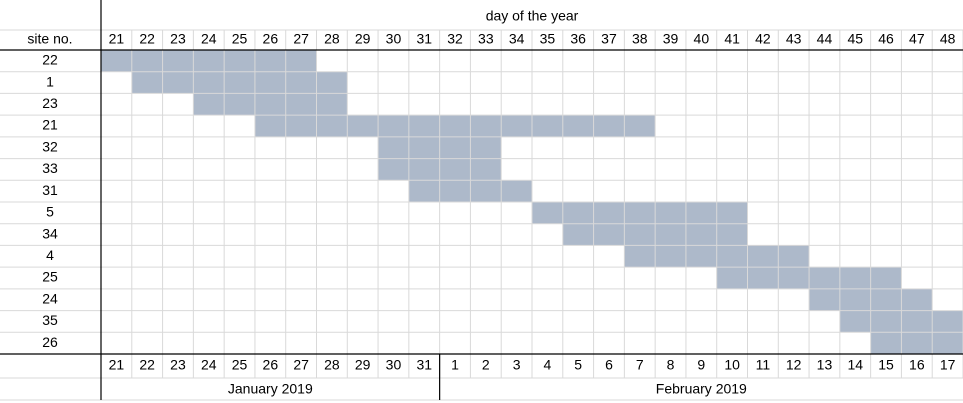  Describe the element at coordinates (702, 39) in the screenshot. I see `day-label: 40` at that location.